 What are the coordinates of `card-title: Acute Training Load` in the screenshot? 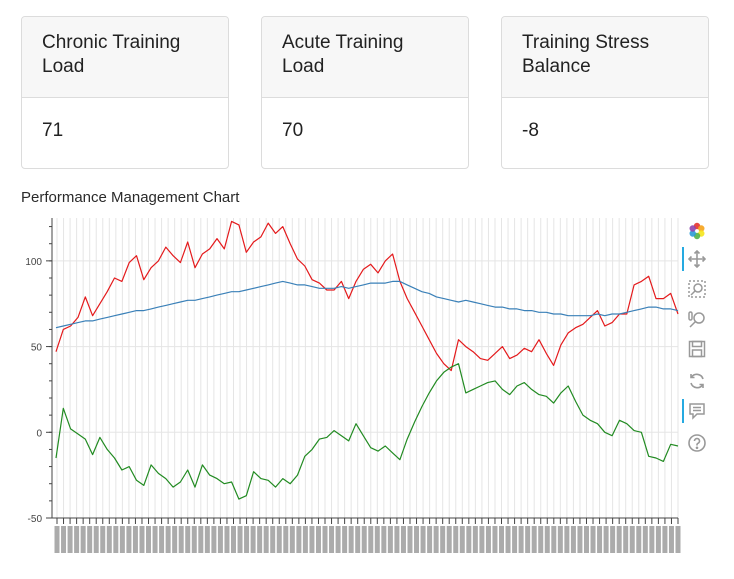 It's located at (365, 57).